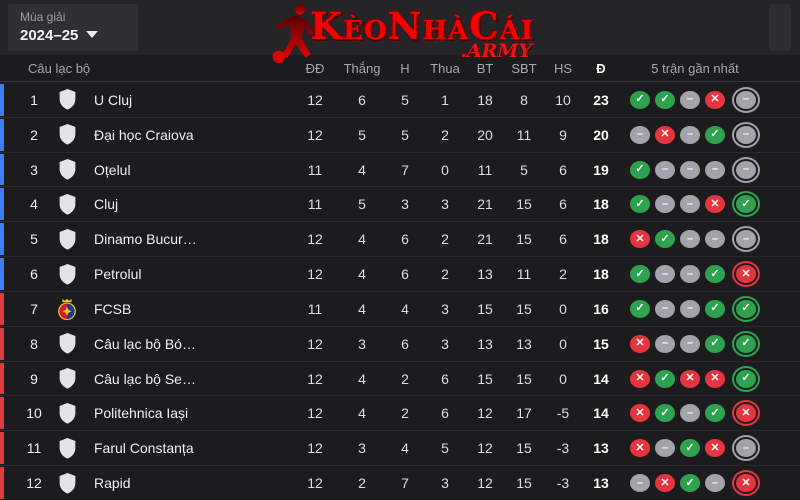 This screenshot has width=800, height=500. What do you see at coordinates (113, 99) in the screenshot?
I see `team-name: U Cluj` at bounding box center [113, 99].